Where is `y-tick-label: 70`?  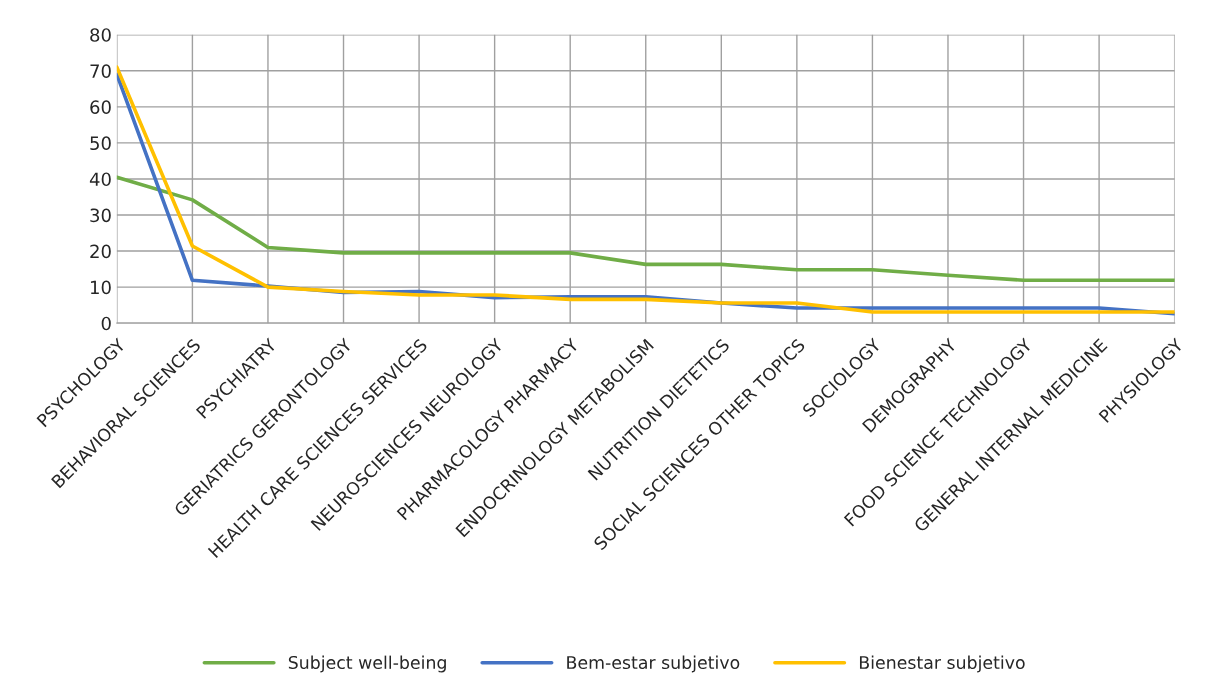 y-tick-label: 70 is located at coordinates (100, 71).